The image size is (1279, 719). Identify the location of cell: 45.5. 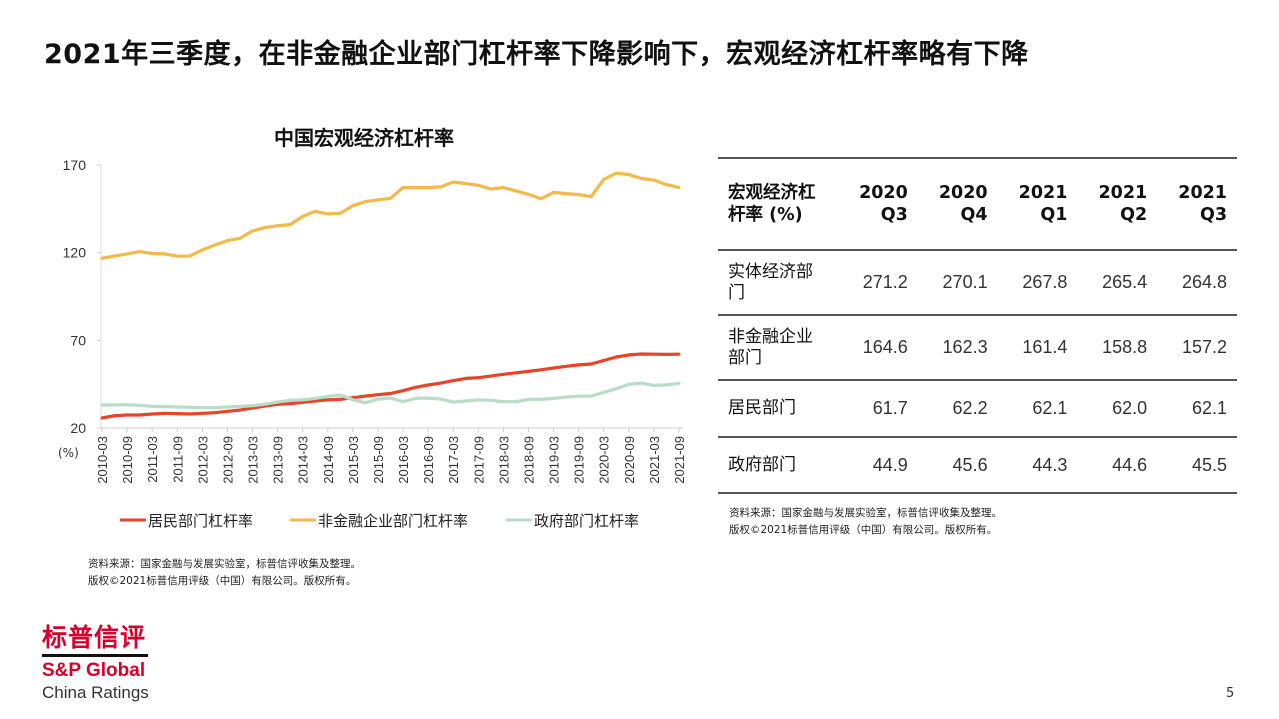
(1197, 465).